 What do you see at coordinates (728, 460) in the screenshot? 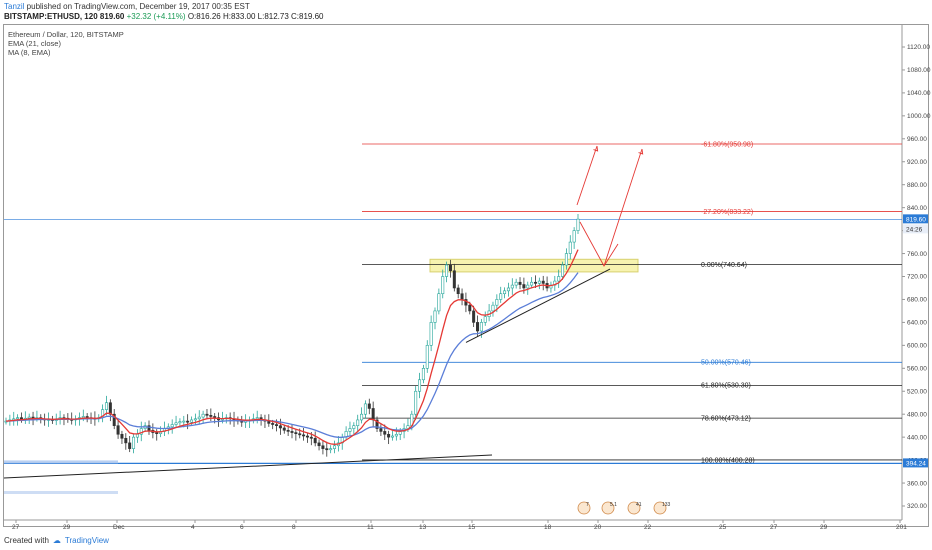
I see `fib-level-label: 100.00%(400.28)` at bounding box center [728, 460].